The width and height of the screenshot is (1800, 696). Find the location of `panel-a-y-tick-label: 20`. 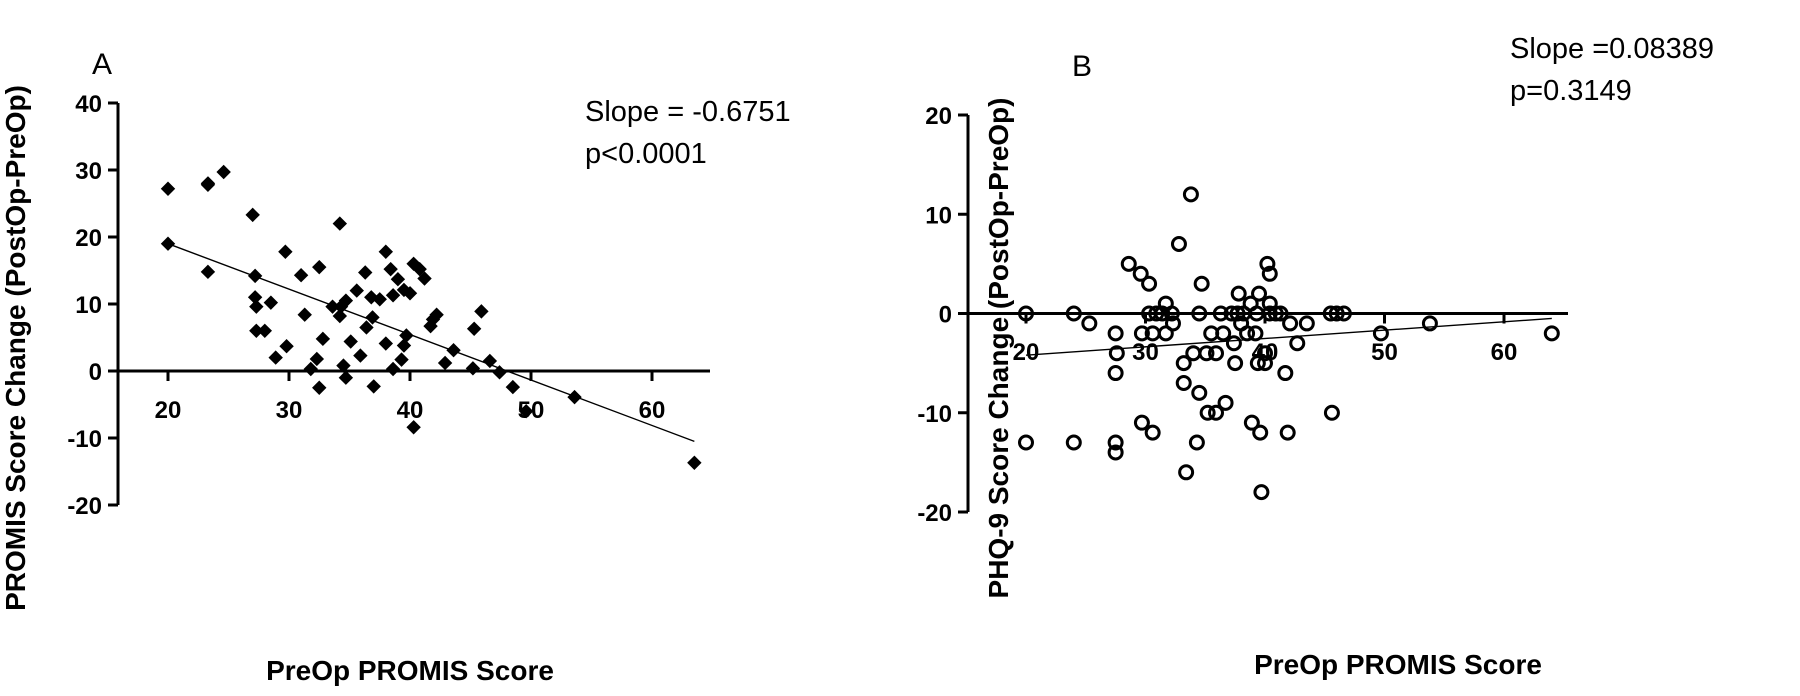

panel-a-y-tick-label: 20 is located at coordinates (88, 238).